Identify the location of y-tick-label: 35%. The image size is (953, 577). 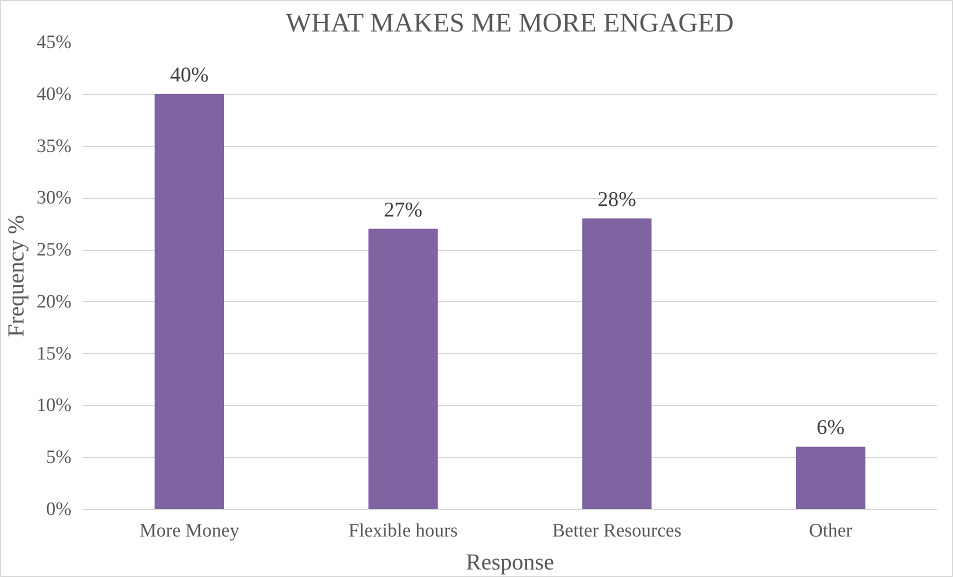
(54, 146).